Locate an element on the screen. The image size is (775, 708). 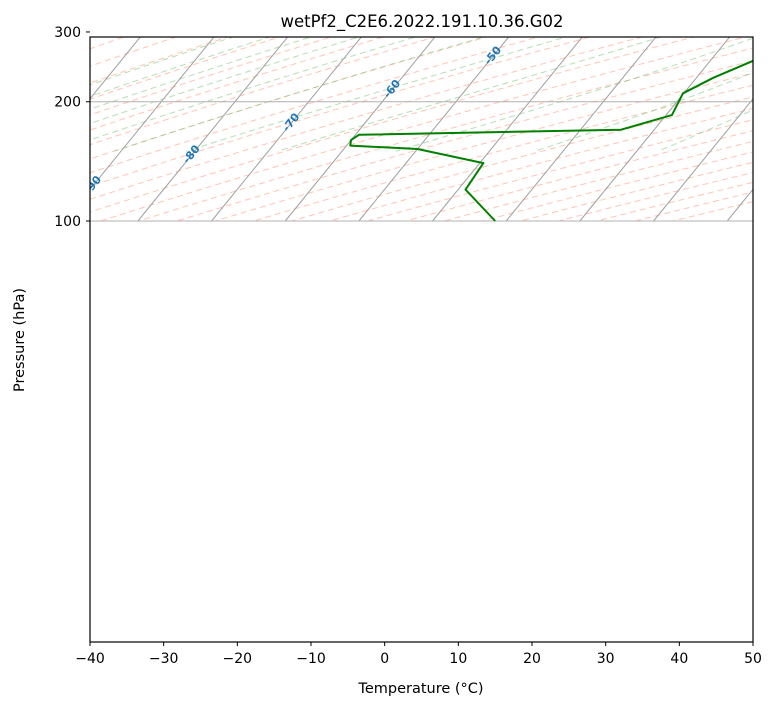
chart-title: wetPf2_C2E6.2022.191.10.36.G02 is located at coordinates (421, 22).